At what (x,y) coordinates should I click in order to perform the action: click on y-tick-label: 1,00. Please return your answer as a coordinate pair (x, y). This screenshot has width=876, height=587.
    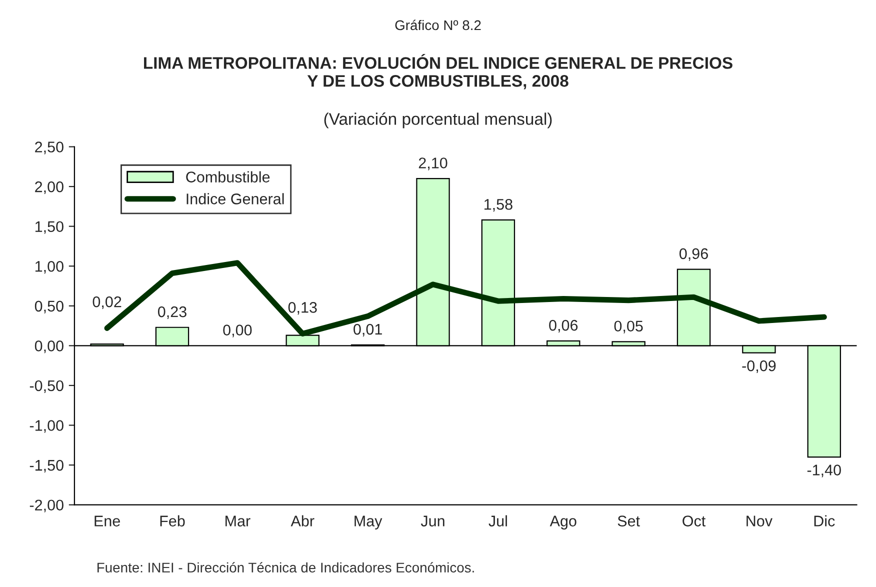
    Looking at the image, I should click on (49, 267).